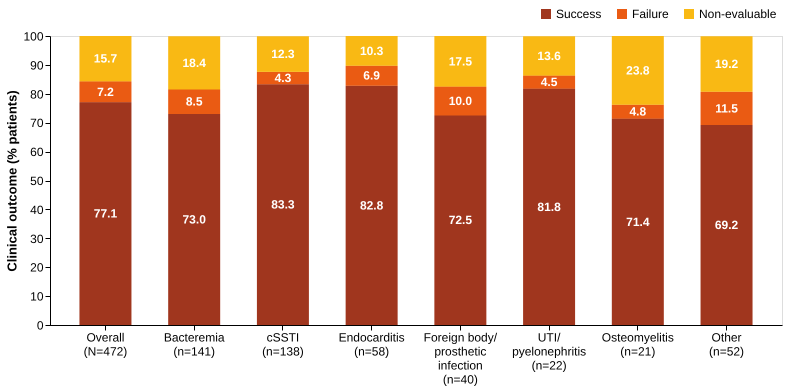 The height and width of the screenshot is (390, 787). I want to click on x-tick-label: Overall (N=472), so click(106, 344).